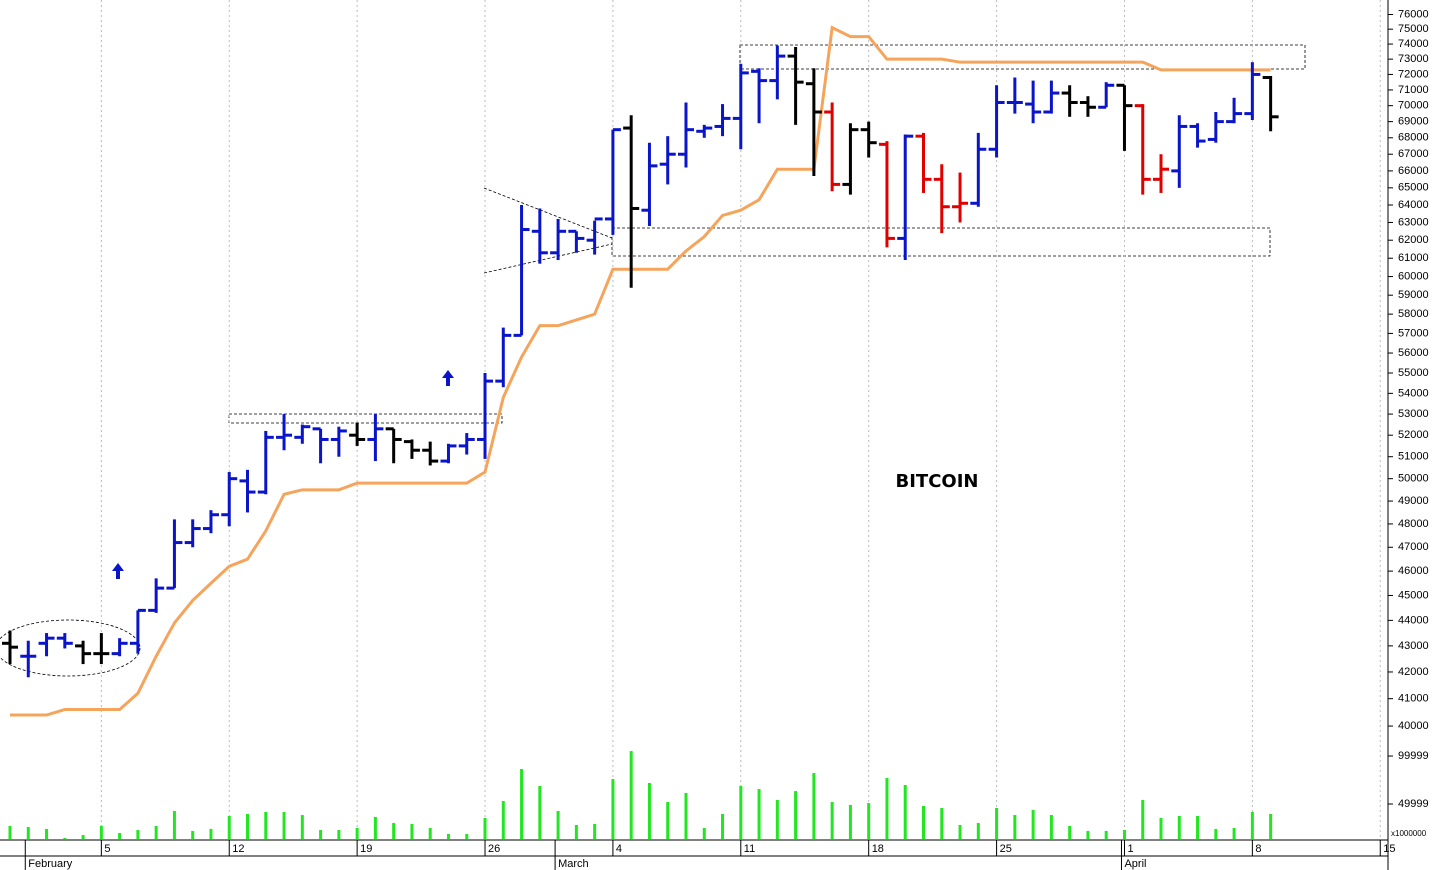 The height and width of the screenshot is (870, 1436). I want to click on x-tick-label: 5, so click(107, 849).